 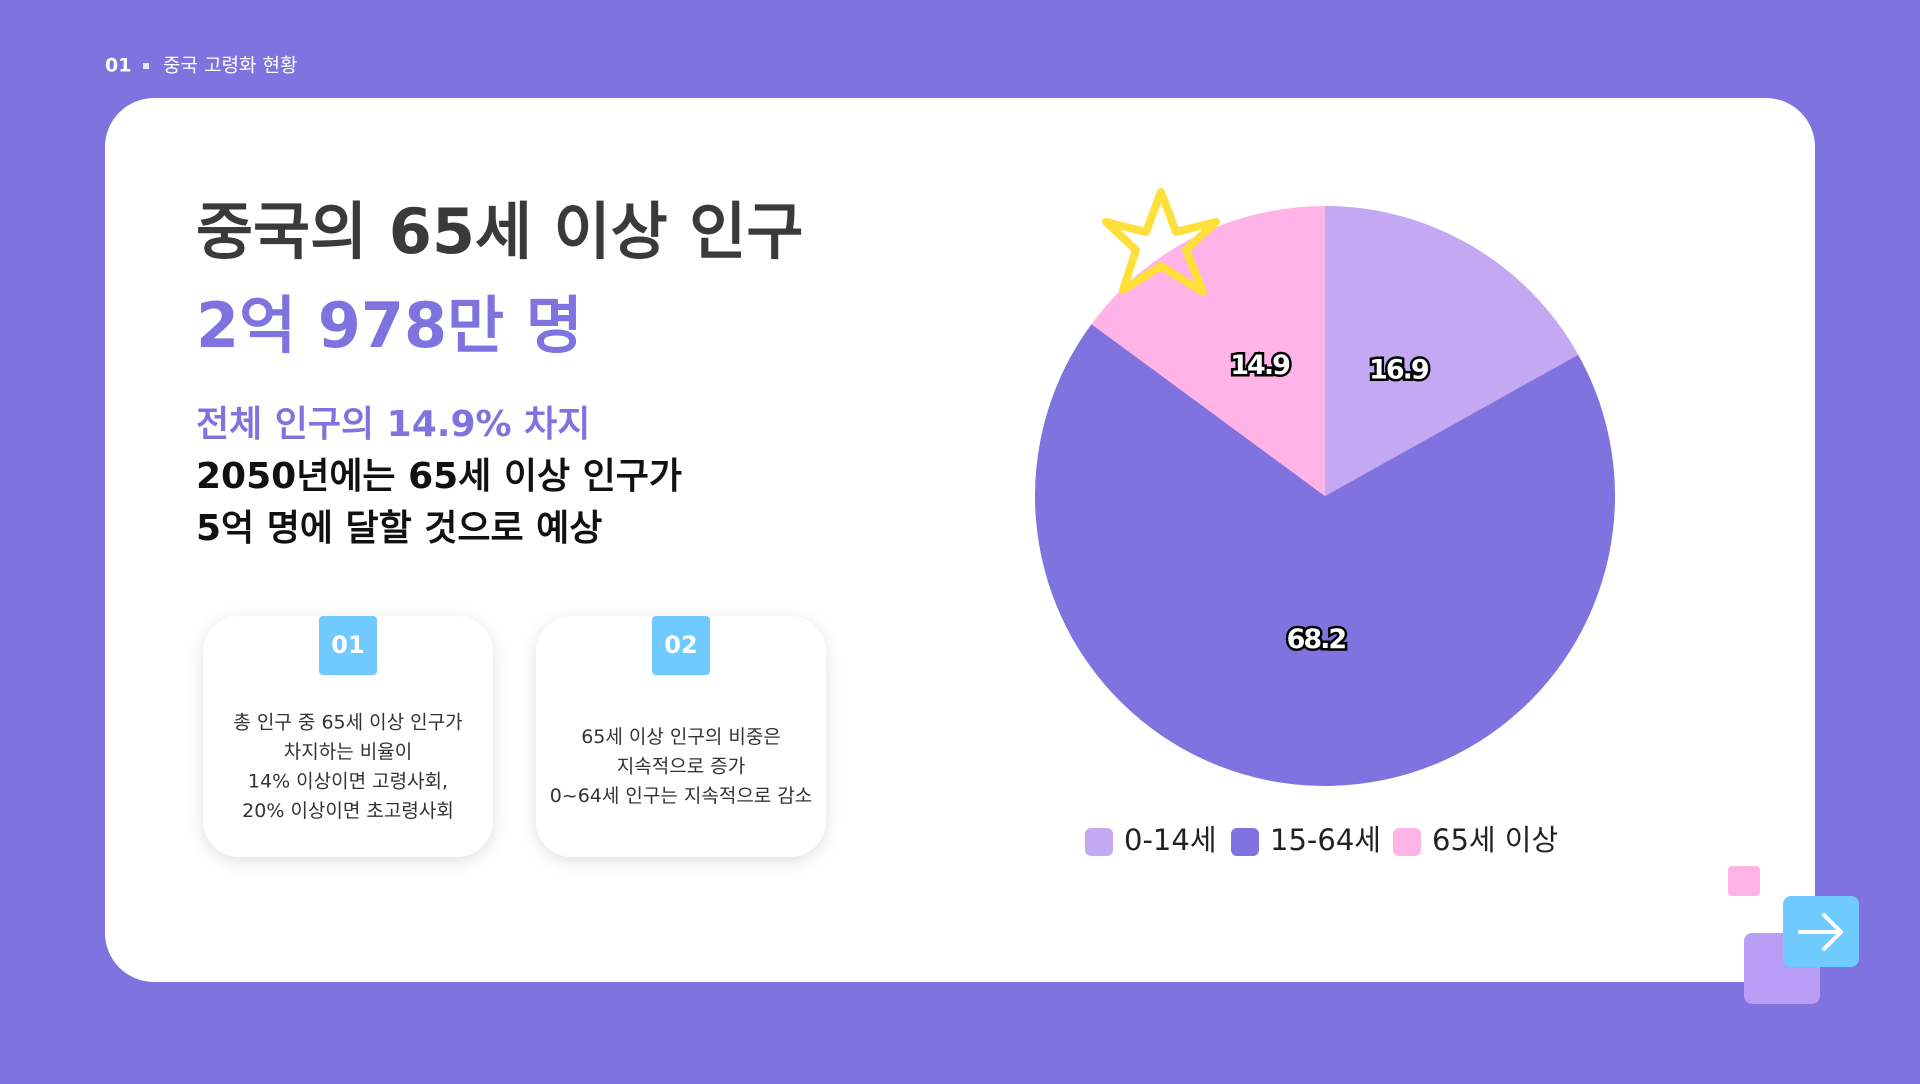 I want to click on star, so click(x=1161, y=242).